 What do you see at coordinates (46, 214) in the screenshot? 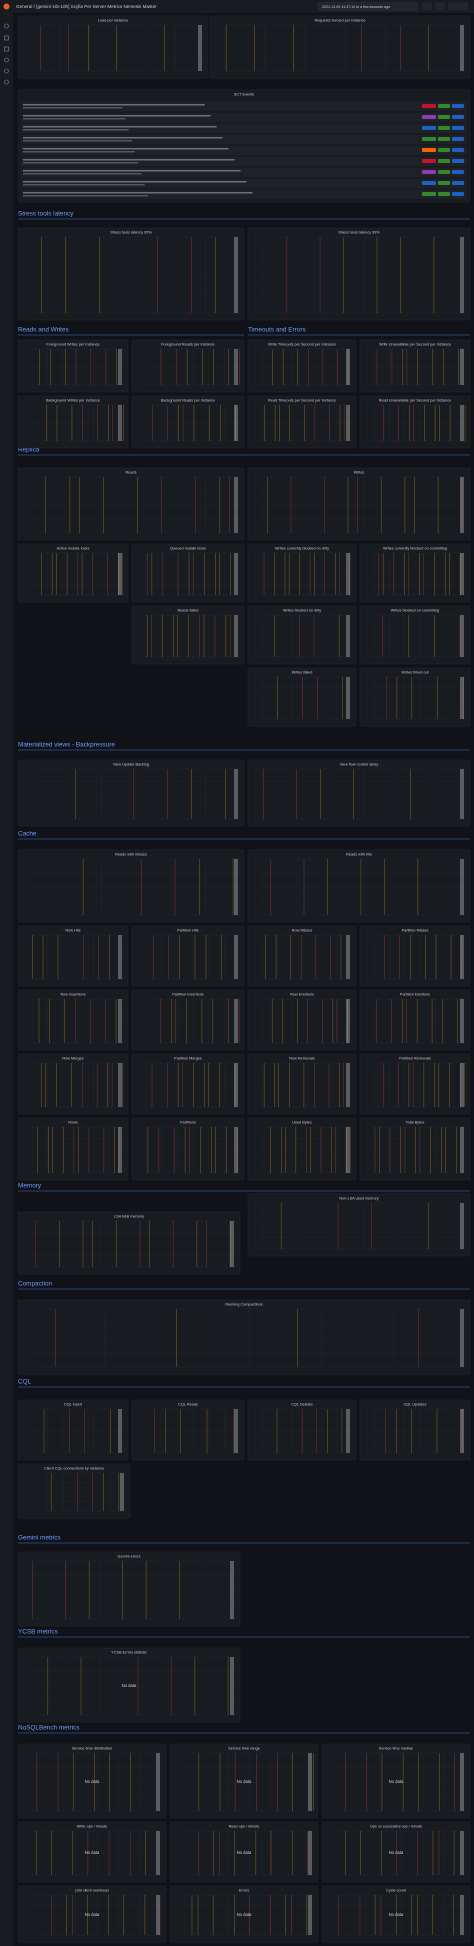
I see `section-header: Stress tools latency` at bounding box center [46, 214].